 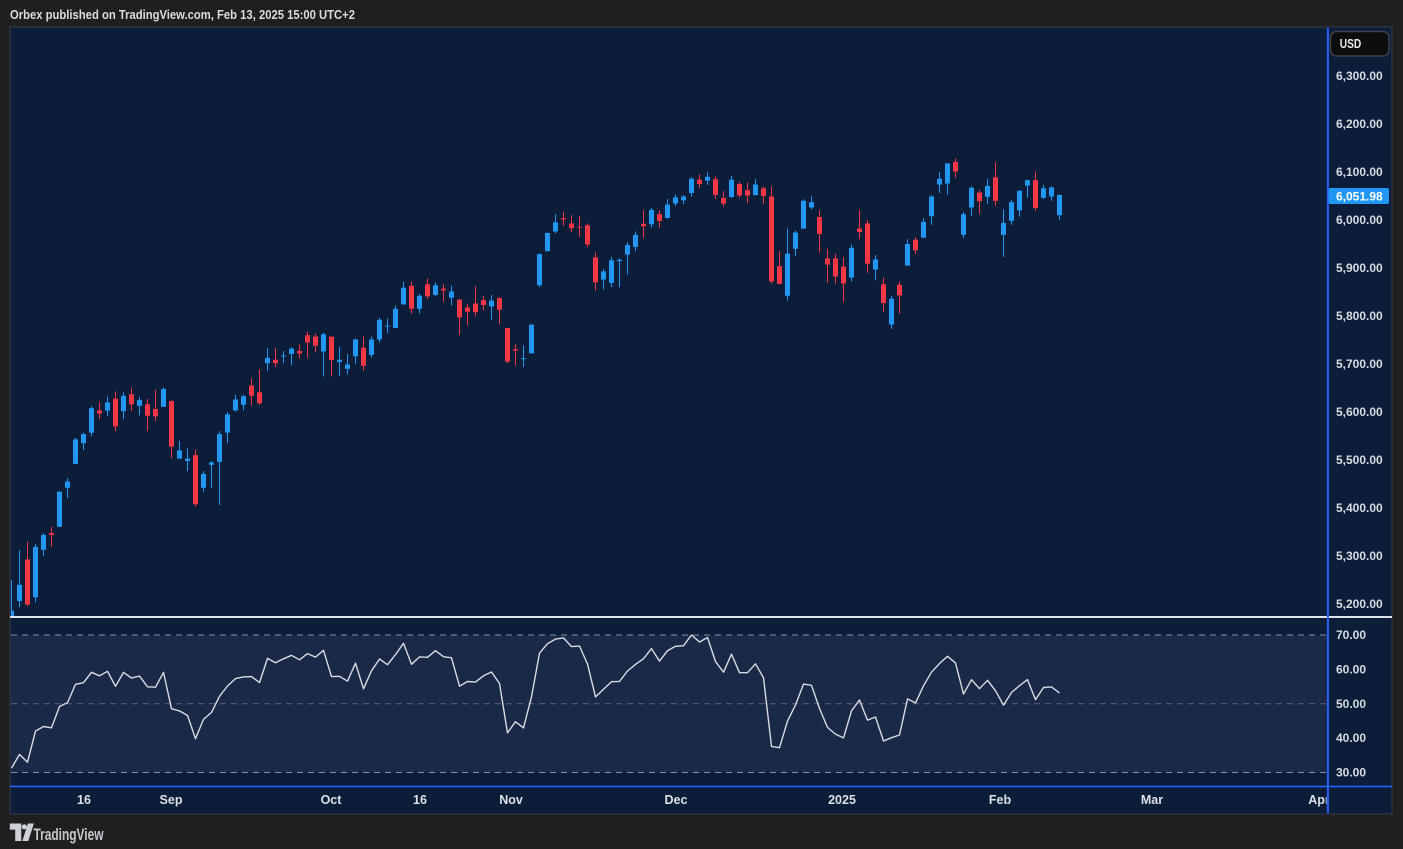 What do you see at coordinates (1319, 800) in the screenshot?
I see `svg-text: Apr` at bounding box center [1319, 800].